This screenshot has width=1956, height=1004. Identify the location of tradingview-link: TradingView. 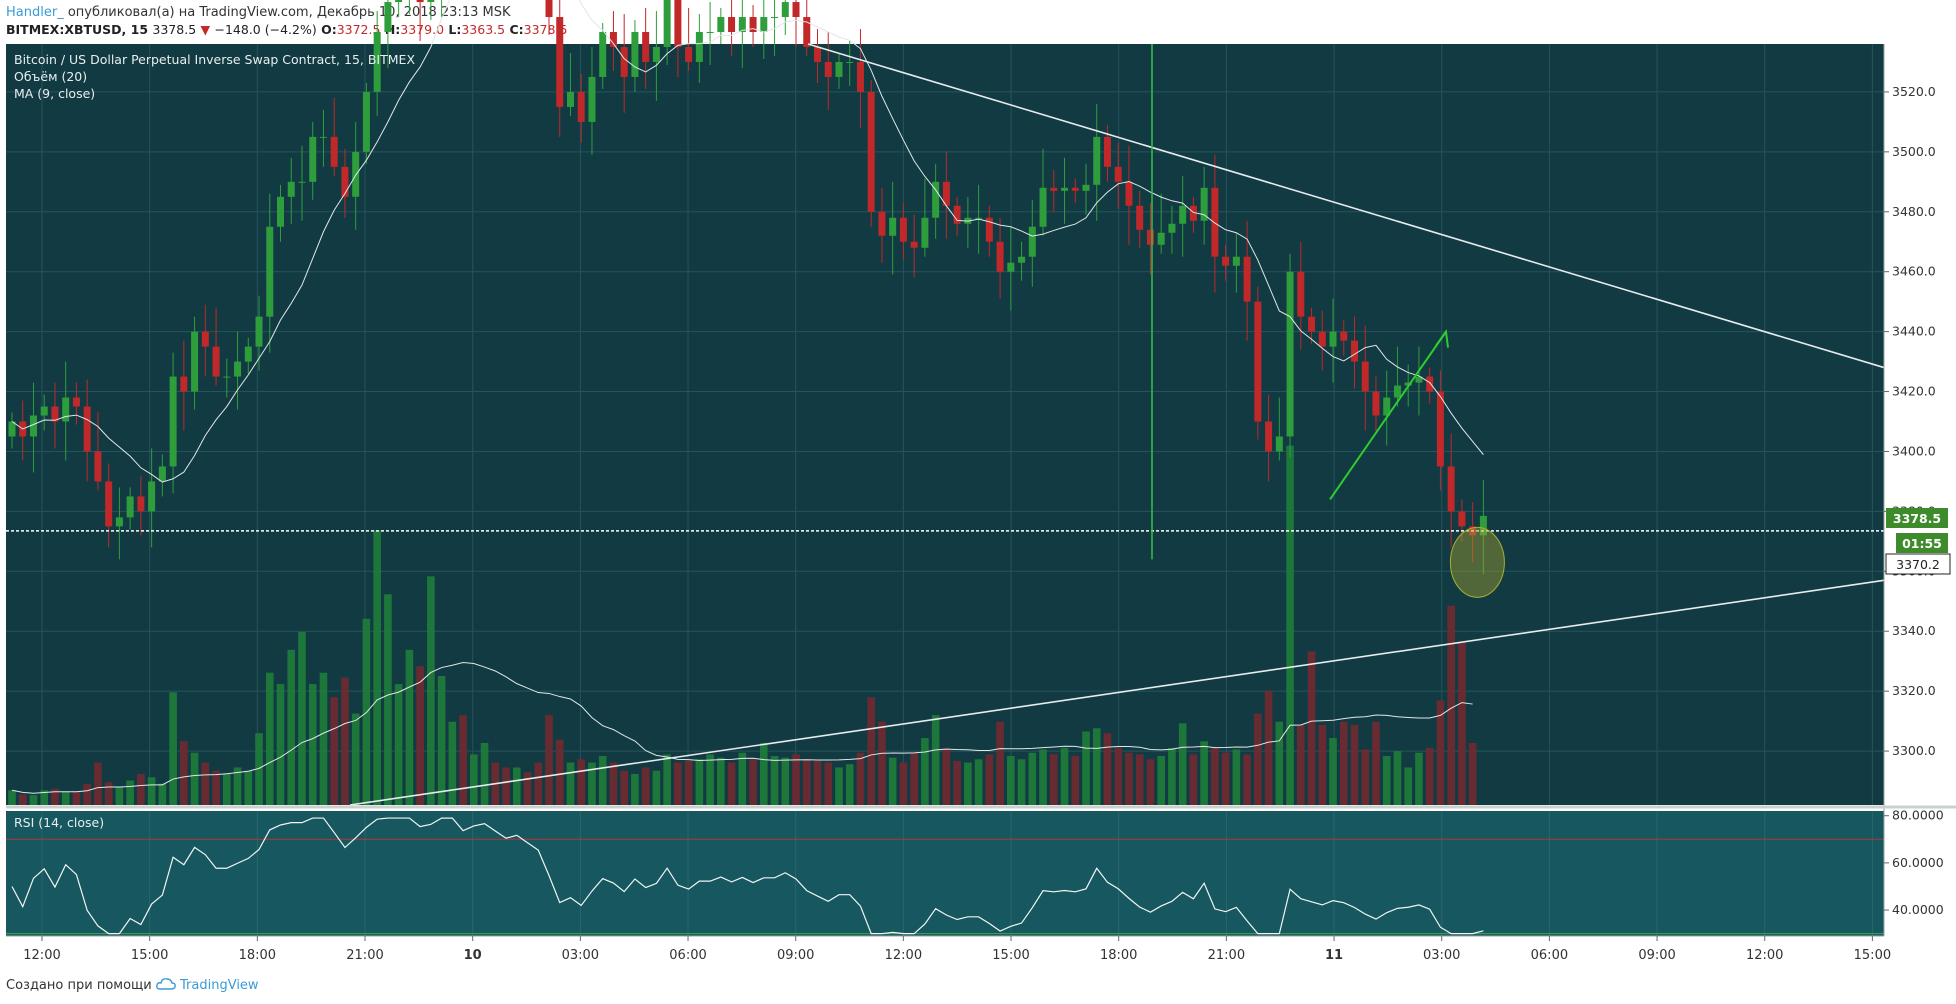
(219, 985).